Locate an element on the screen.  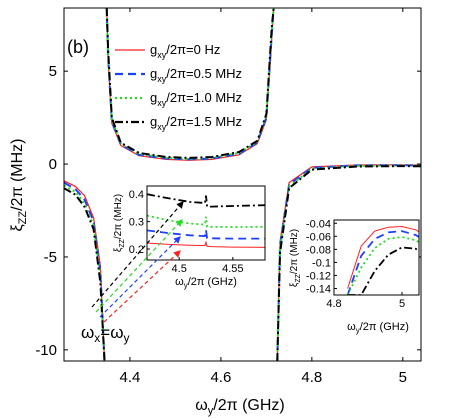
inset1-ticks: 4.5 4.55 0.2 0.3 0.4 is located at coordinates (186, 232).